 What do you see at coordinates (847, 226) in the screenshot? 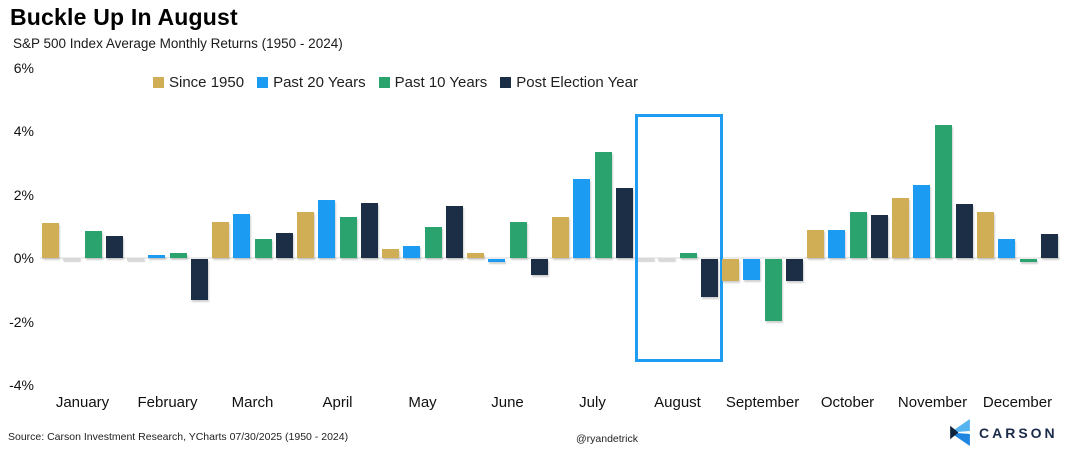
I see `month-group-october` at bounding box center [847, 226].